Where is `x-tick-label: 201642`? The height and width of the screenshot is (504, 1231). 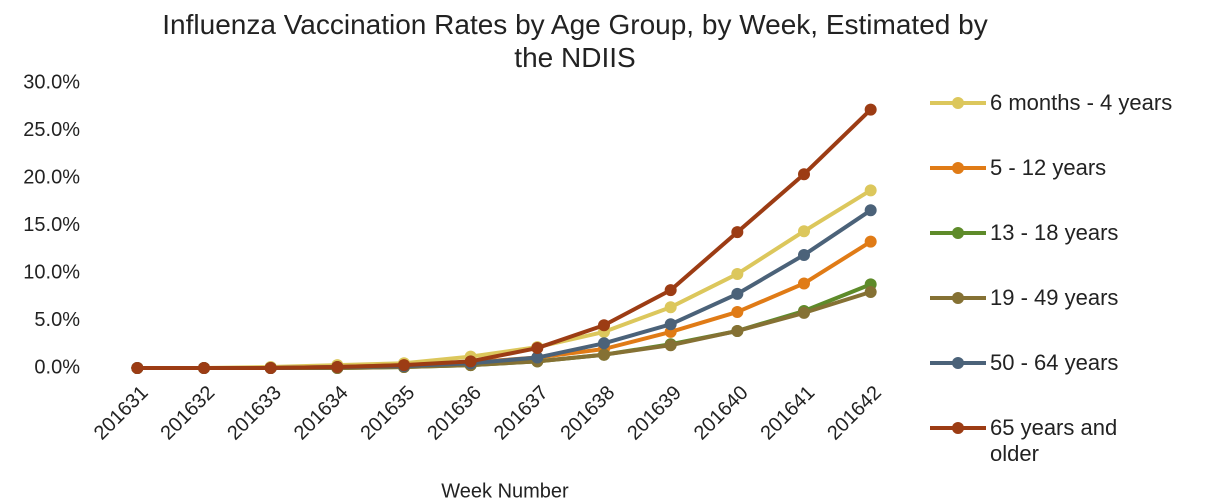 x-tick-label: 201642 is located at coordinates (854, 413).